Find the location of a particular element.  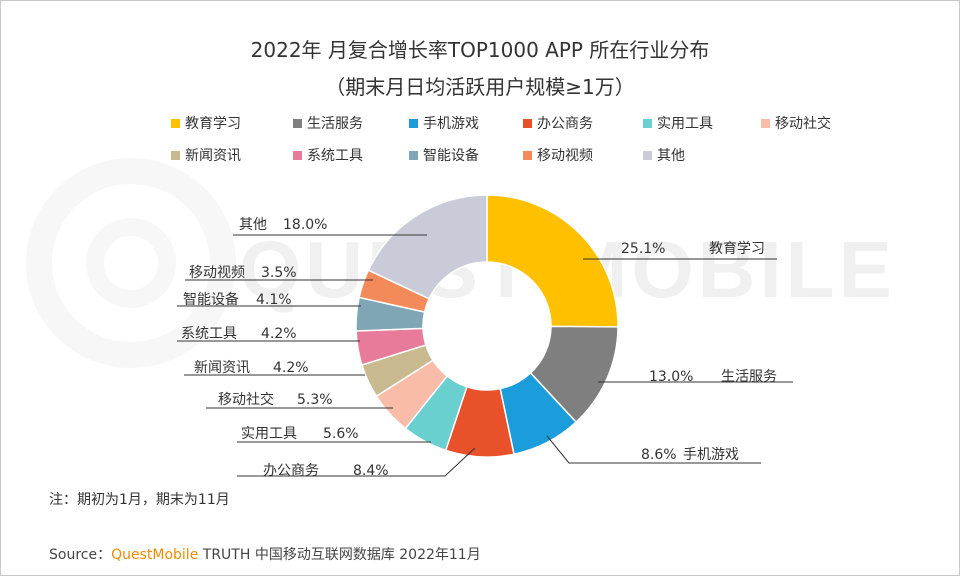

slice-label: 移动视频 is located at coordinates (217, 273).